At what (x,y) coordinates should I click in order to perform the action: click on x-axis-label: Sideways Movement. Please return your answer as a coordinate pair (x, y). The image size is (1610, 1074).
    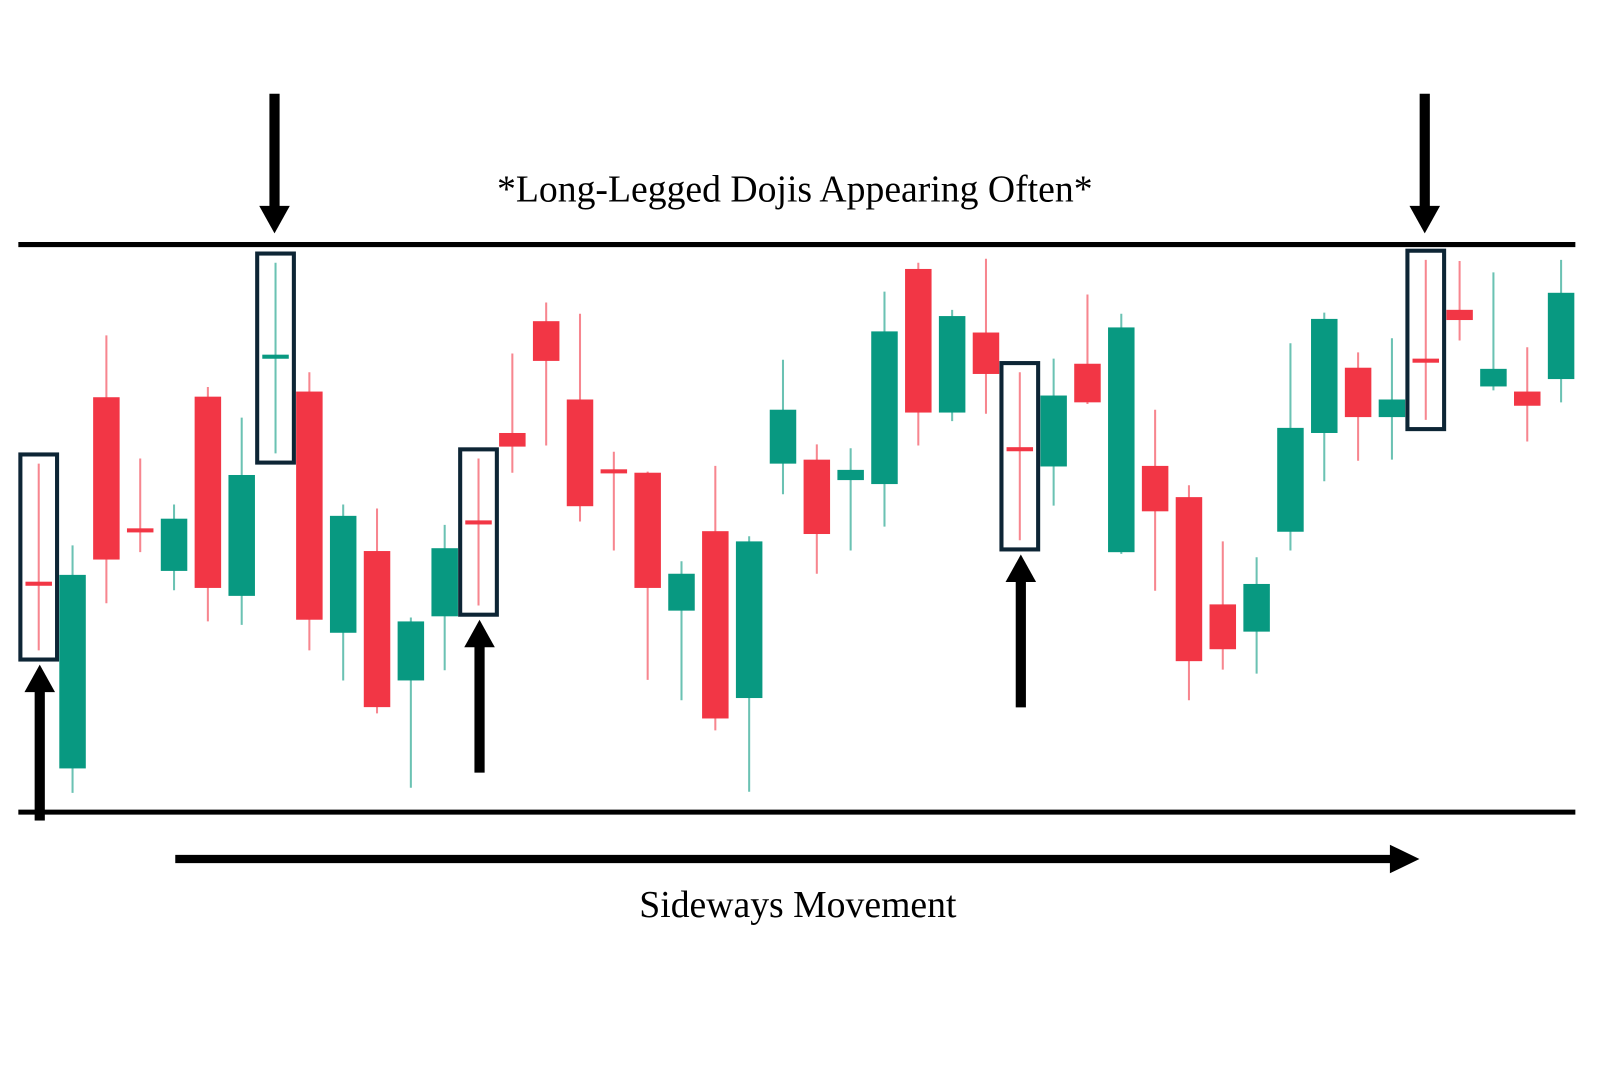
    Looking at the image, I should click on (798, 905).